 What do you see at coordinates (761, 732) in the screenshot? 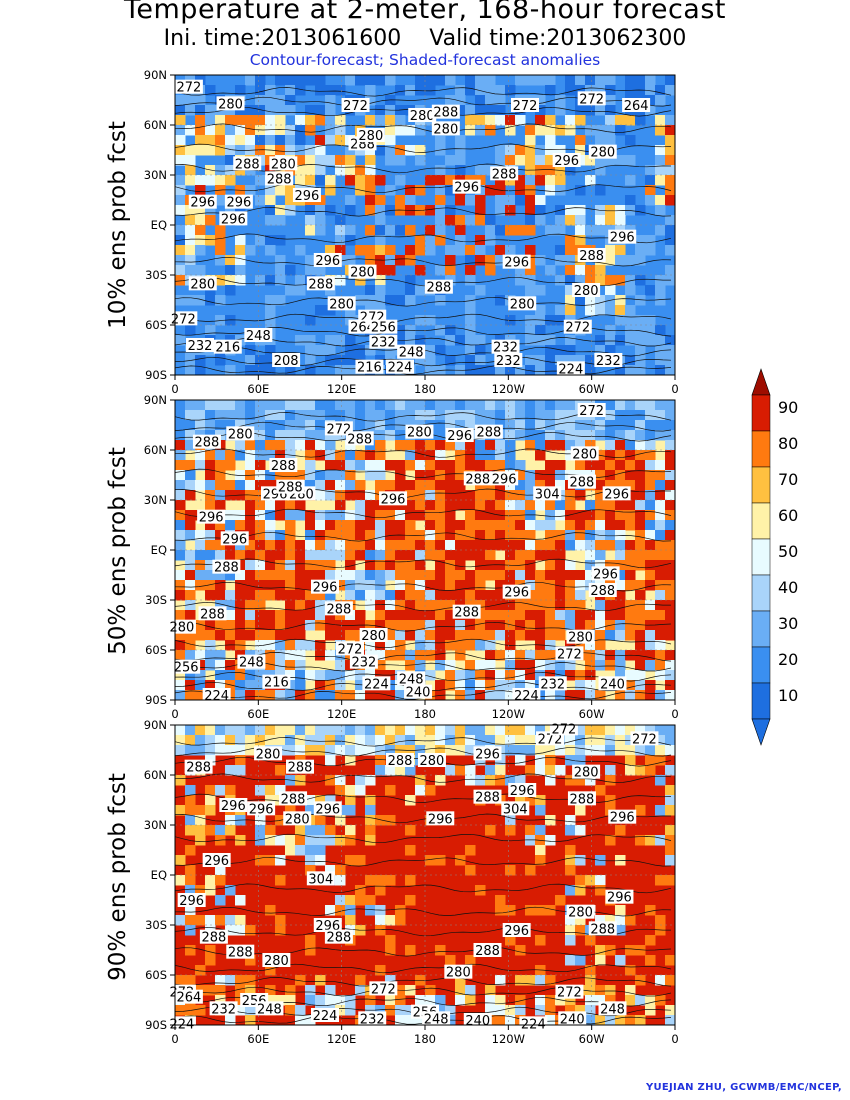
I see `colorbar-bottom-arrow` at bounding box center [761, 732].